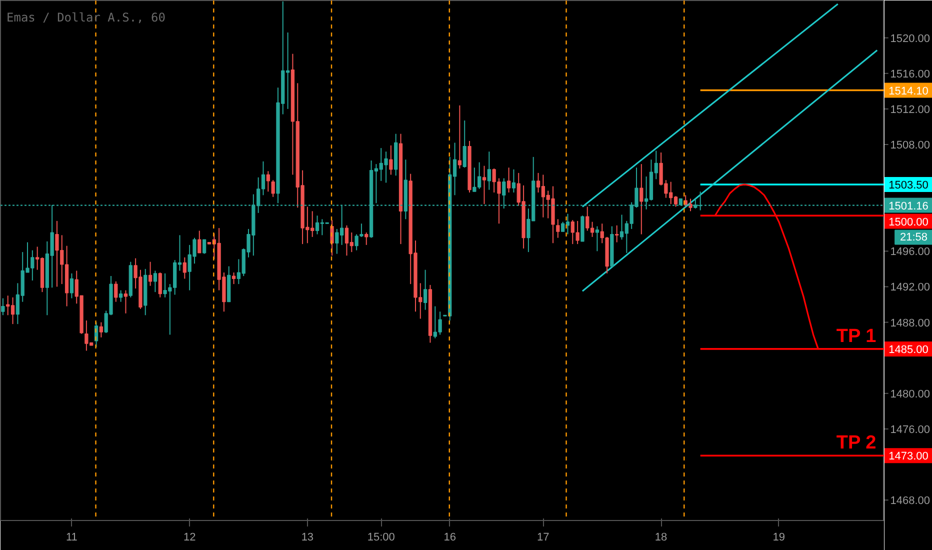  I want to click on y-tick-label: 1476.00, so click(910, 430).